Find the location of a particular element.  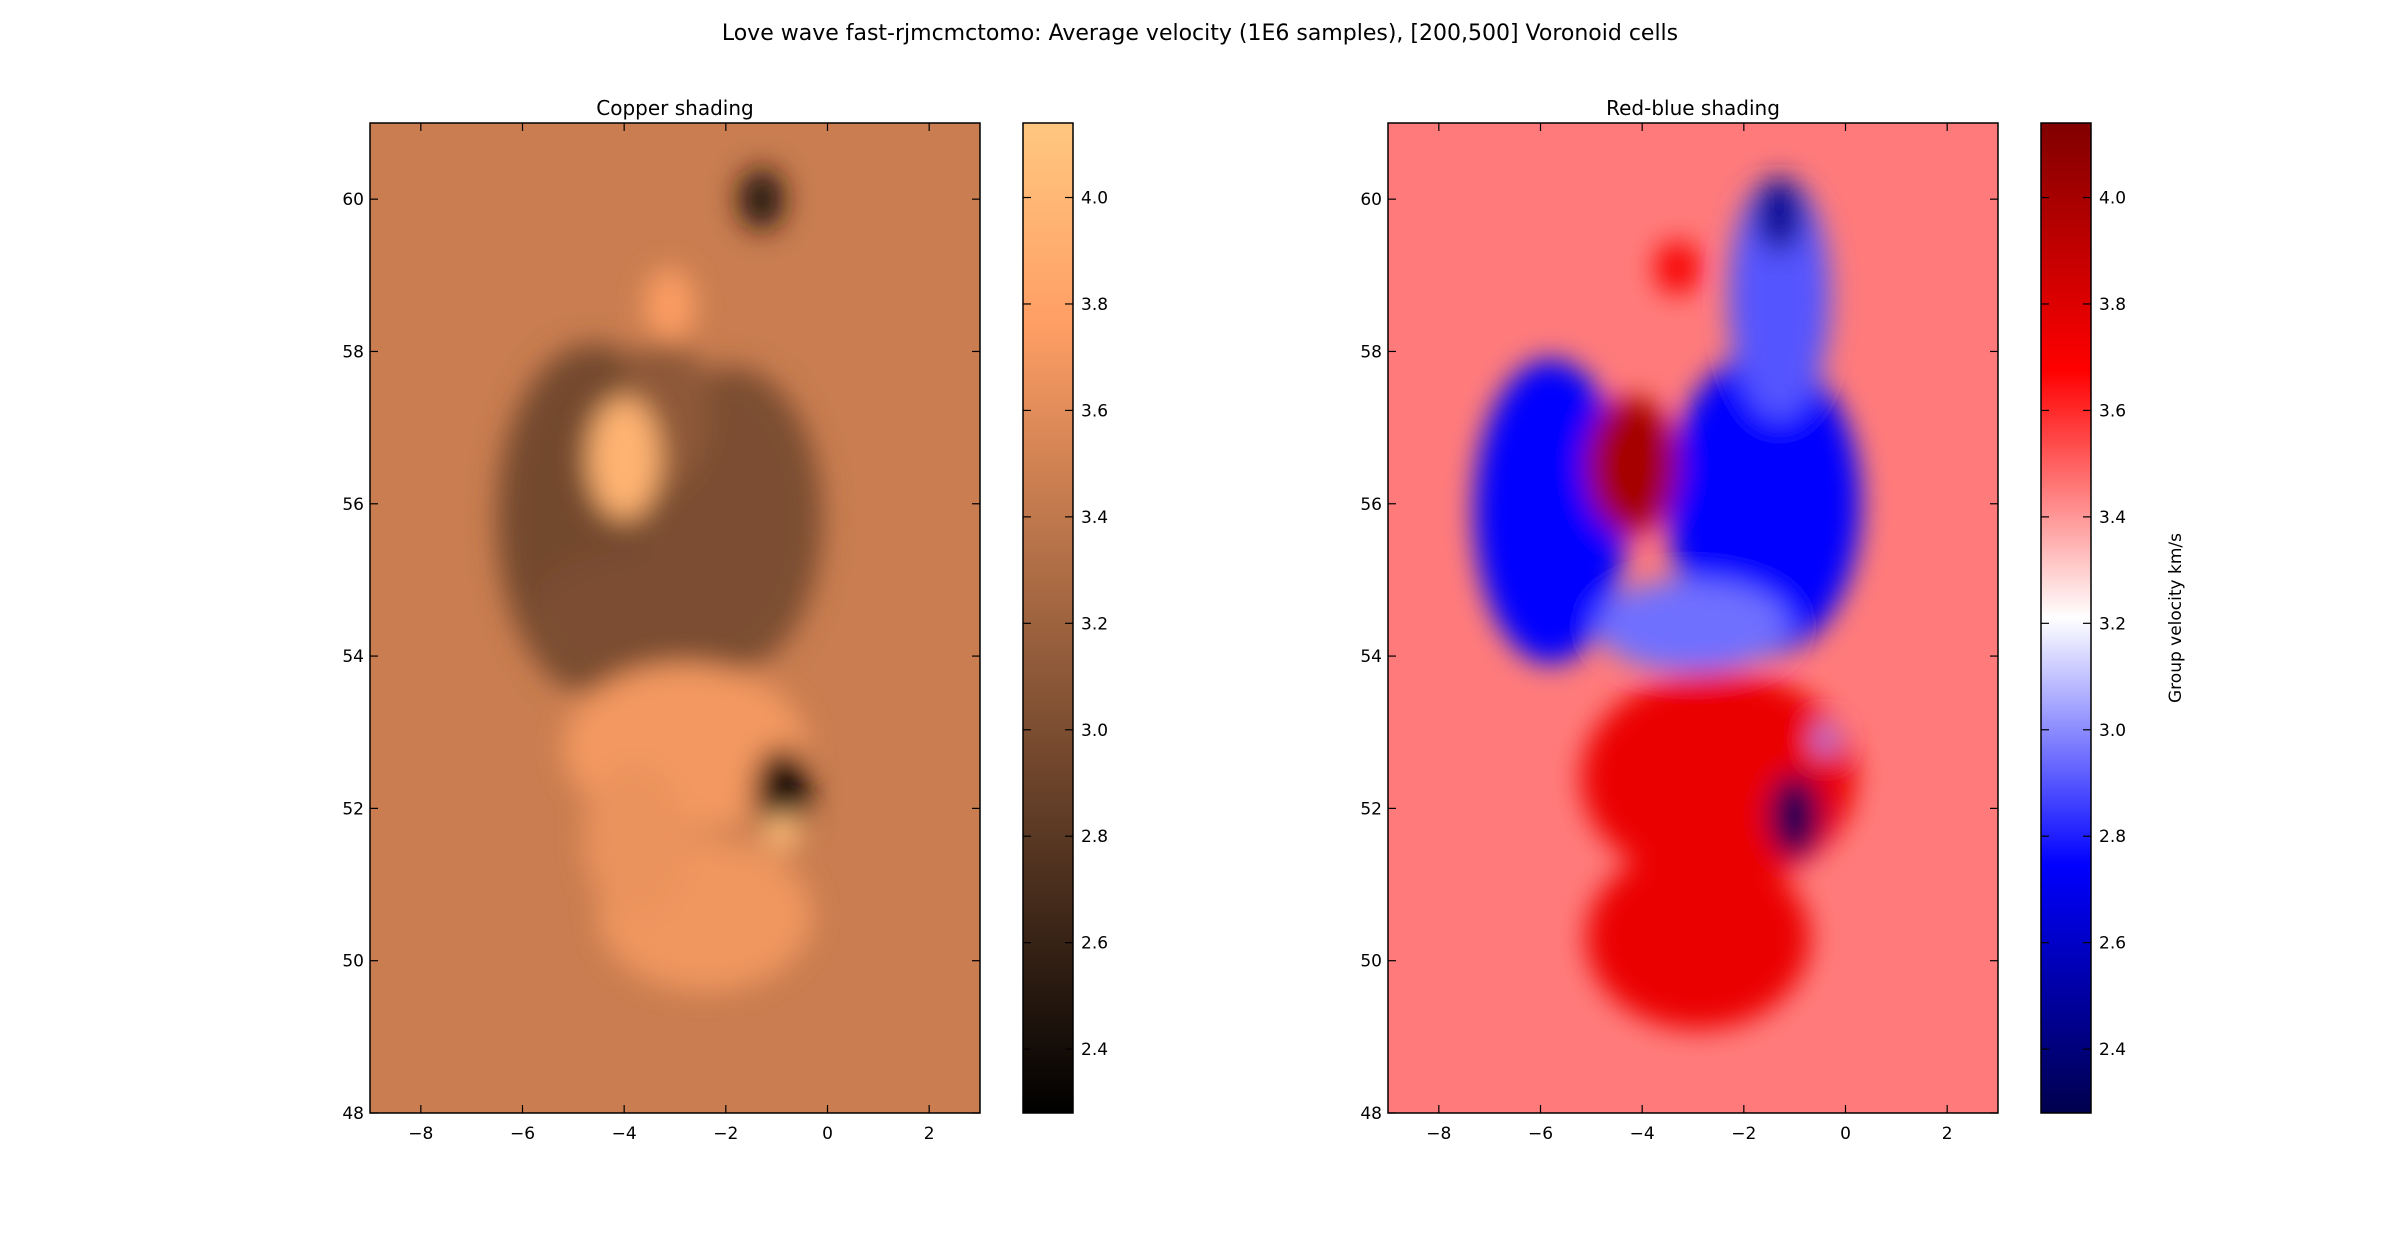

panel-title: Copper shading is located at coordinates (674, 108).